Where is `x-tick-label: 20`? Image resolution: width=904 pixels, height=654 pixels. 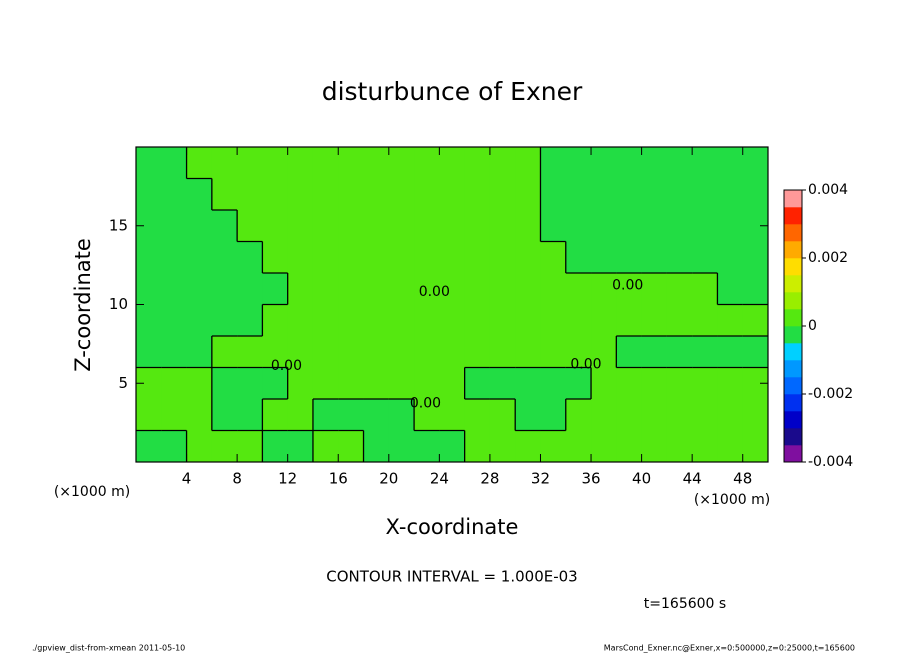
x-tick-label: 20 is located at coordinates (388, 479).